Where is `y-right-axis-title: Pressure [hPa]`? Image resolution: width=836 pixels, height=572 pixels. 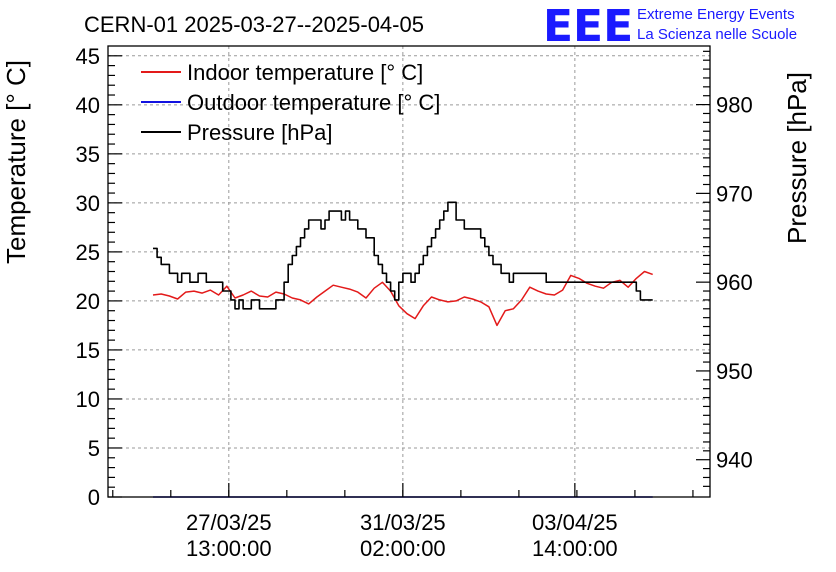 y-right-axis-title: Pressure [hPa] is located at coordinates (797, 158).